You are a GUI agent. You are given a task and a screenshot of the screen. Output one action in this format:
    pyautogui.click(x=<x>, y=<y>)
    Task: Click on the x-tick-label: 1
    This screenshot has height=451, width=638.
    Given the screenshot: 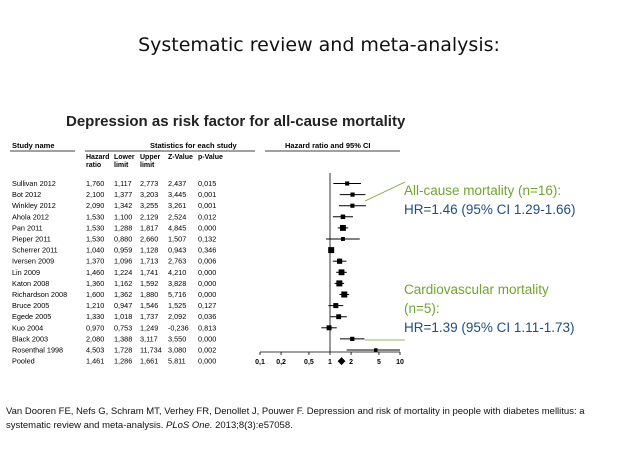 What is the action you would take?
    pyautogui.click(x=330, y=362)
    